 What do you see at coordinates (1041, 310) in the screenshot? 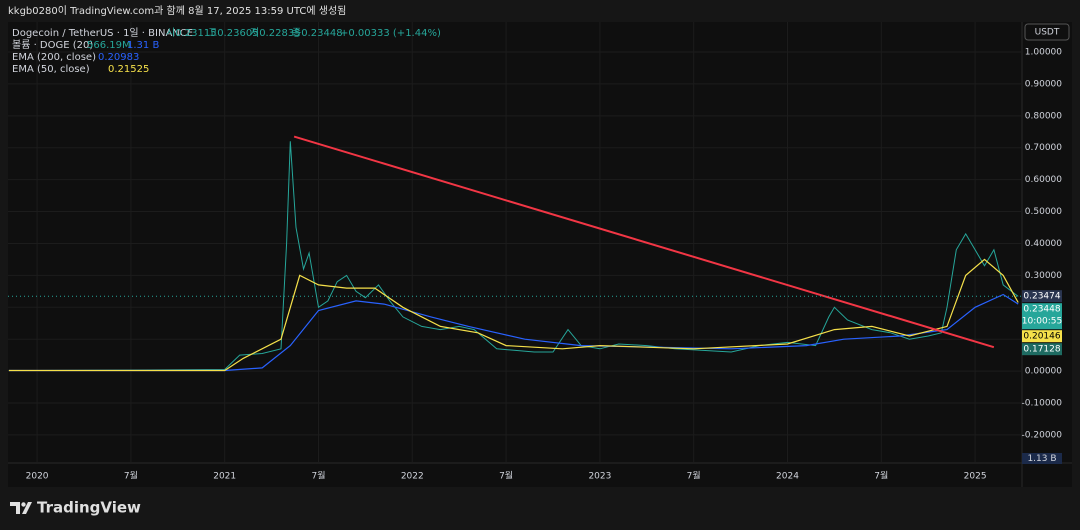
I see `price-tag-label: 0.23448` at bounding box center [1041, 310].